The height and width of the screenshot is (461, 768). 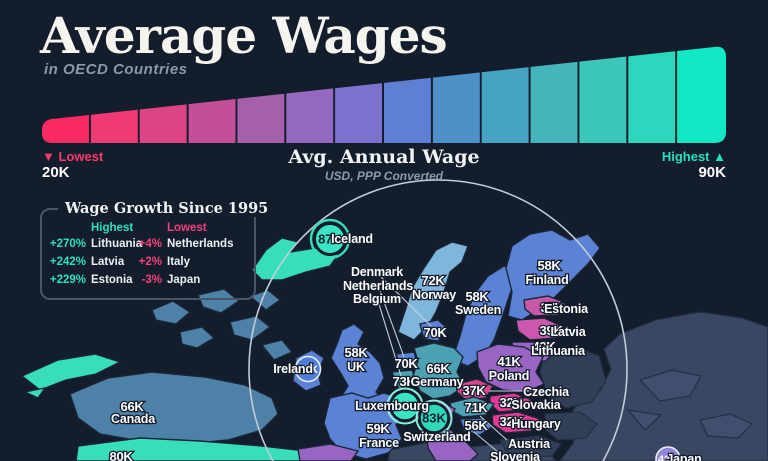 I want to click on growth-pct: +270%, so click(x=67, y=244).